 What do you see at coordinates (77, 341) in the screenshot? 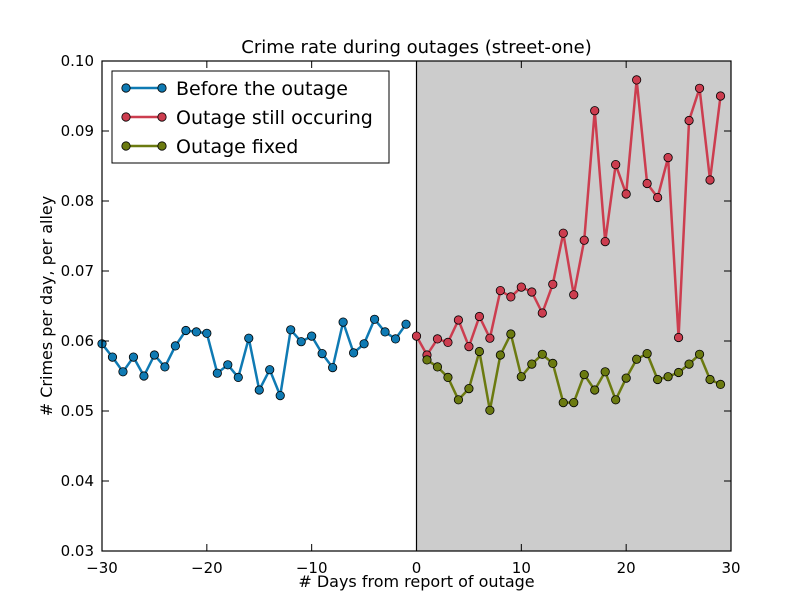
I see `y-tick-label: 0.06` at bounding box center [77, 341].